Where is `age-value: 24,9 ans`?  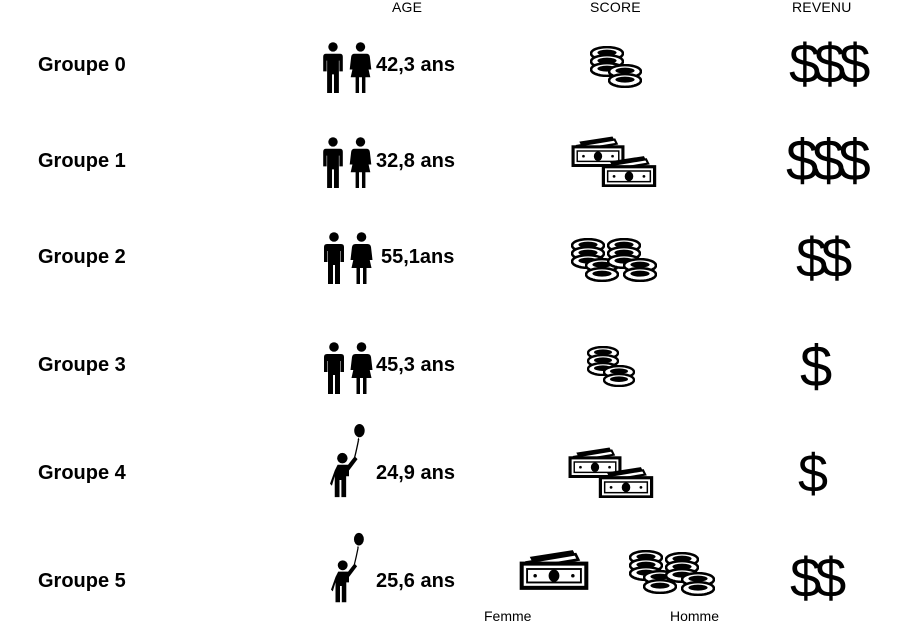
age-value: 24,9 ans is located at coordinates (415, 473).